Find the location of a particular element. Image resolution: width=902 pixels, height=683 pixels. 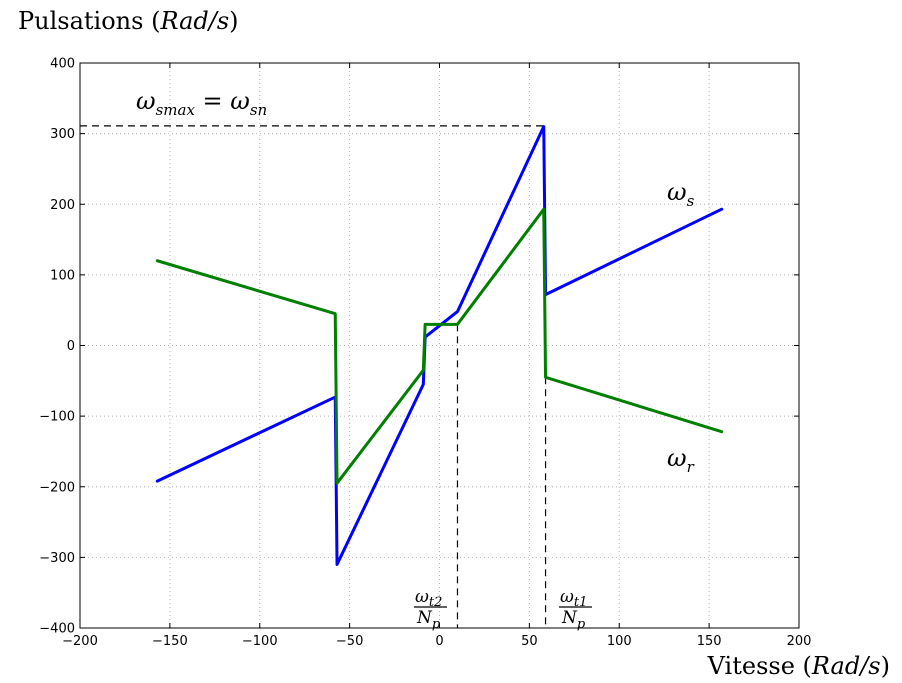

x-axis-title-paren-open: ( is located at coordinates (807, 666).